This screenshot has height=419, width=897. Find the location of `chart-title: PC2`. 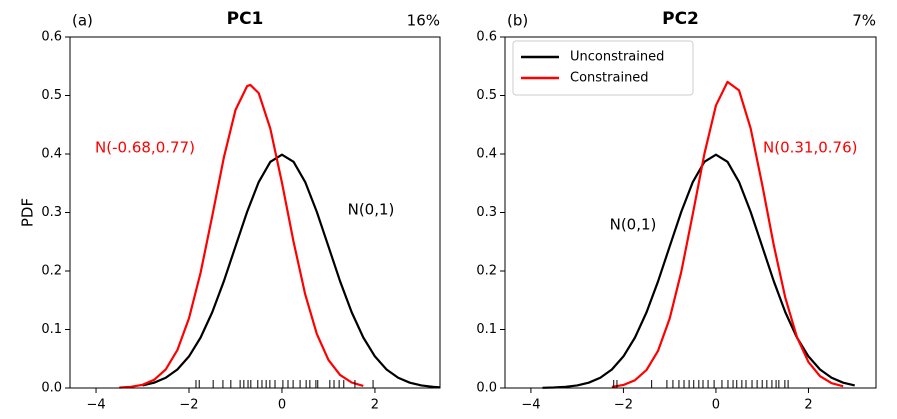

chart-title: PC2 is located at coordinates (680, 19).